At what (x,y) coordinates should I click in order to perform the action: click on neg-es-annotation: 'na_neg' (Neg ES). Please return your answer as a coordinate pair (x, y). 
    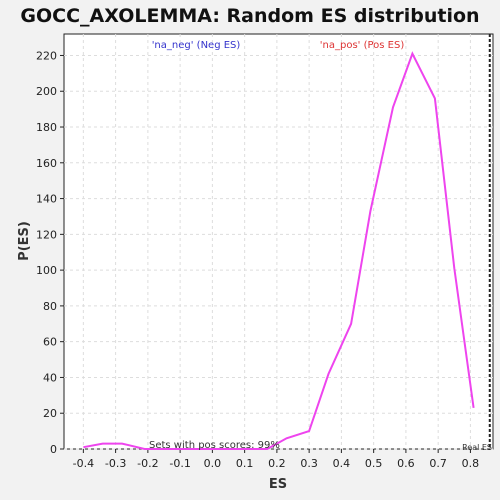
    Looking at the image, I should click on (196, 45).